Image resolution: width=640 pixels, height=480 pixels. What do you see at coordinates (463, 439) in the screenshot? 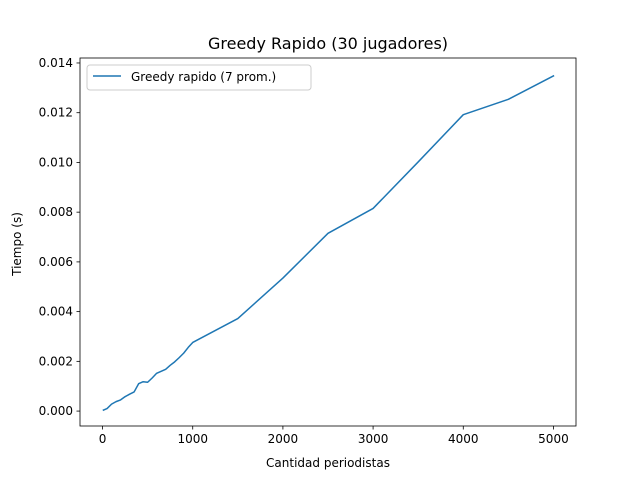
I see `x-tick-label: 4000` at bounding box center [463, 439].